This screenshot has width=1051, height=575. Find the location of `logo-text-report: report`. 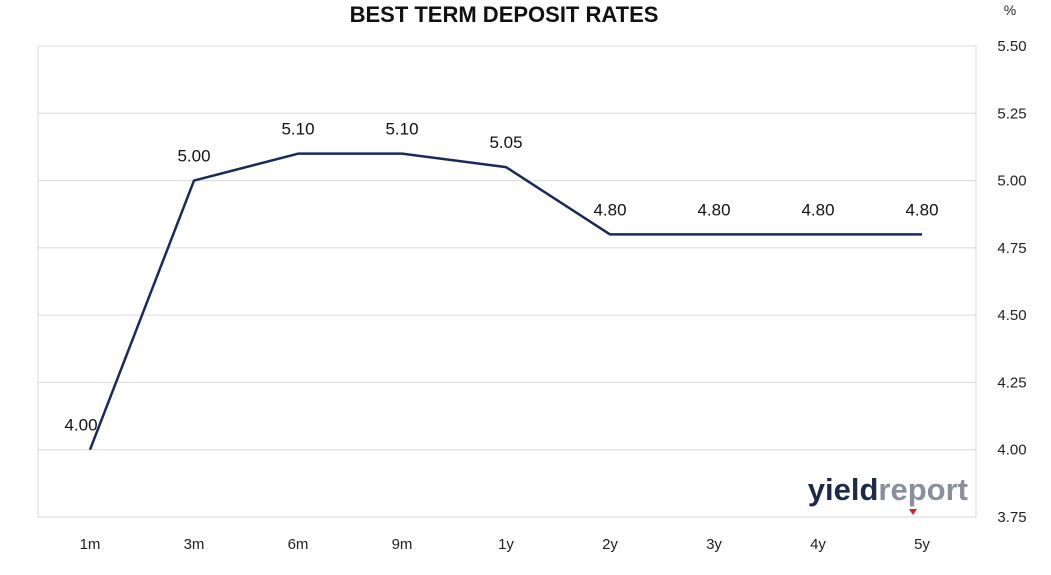

logo-text-report: report is located at coordinates (923, 489).